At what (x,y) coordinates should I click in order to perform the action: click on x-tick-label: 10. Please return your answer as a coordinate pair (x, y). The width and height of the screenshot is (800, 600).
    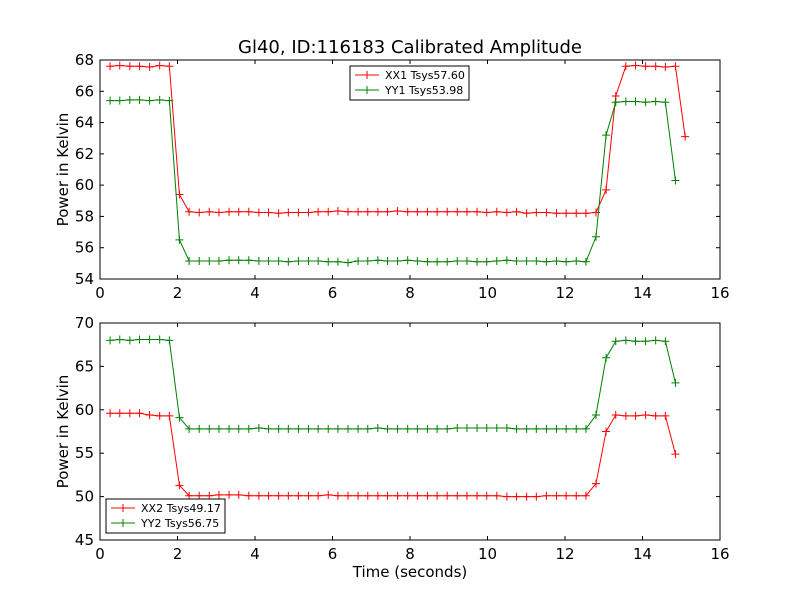
    Looking at the image, I should click on (487, 293).